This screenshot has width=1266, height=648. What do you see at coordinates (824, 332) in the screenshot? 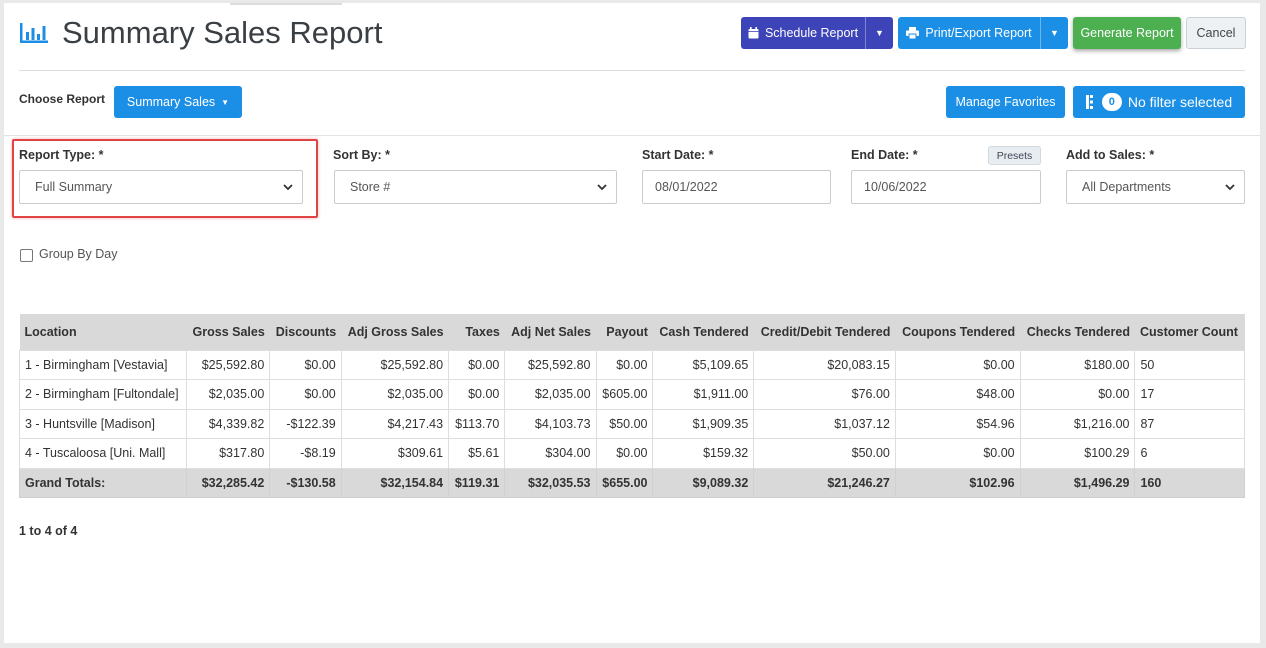
I see `column-header: Credit/Debit Tendered` at bounding box center [824, 332].